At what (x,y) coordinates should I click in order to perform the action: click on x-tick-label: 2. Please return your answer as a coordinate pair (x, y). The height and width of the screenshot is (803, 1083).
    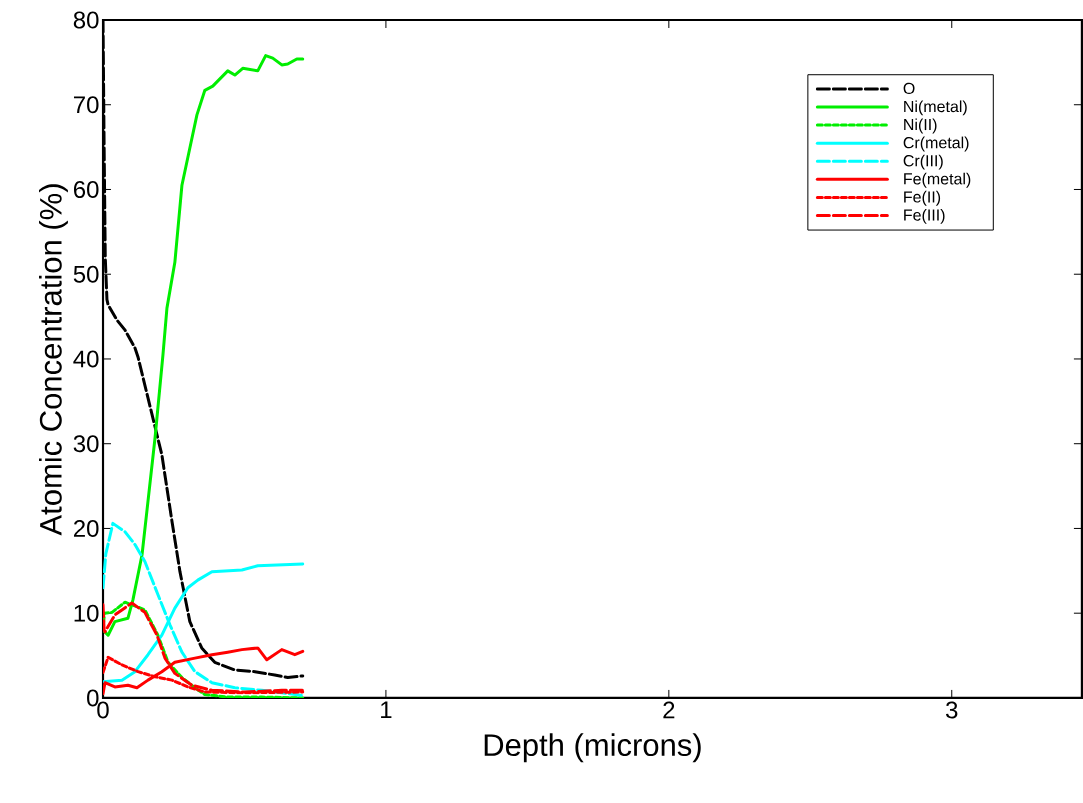
    Looking at the image, I should click on (669, 710).